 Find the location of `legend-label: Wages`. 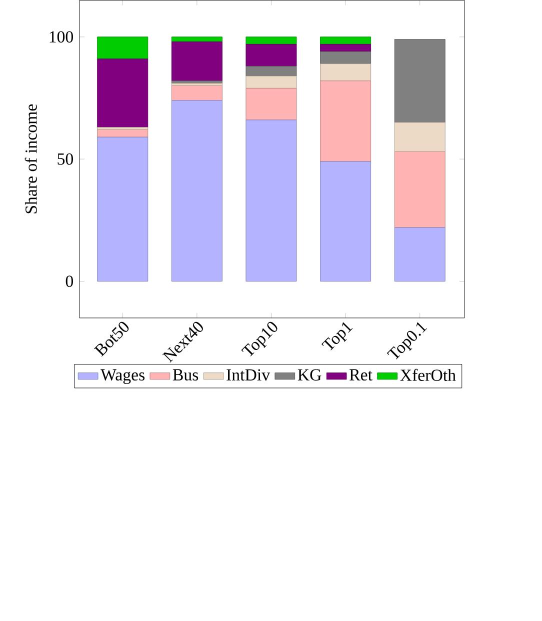

legend-label: Wages is located at coordinates (122, 376).